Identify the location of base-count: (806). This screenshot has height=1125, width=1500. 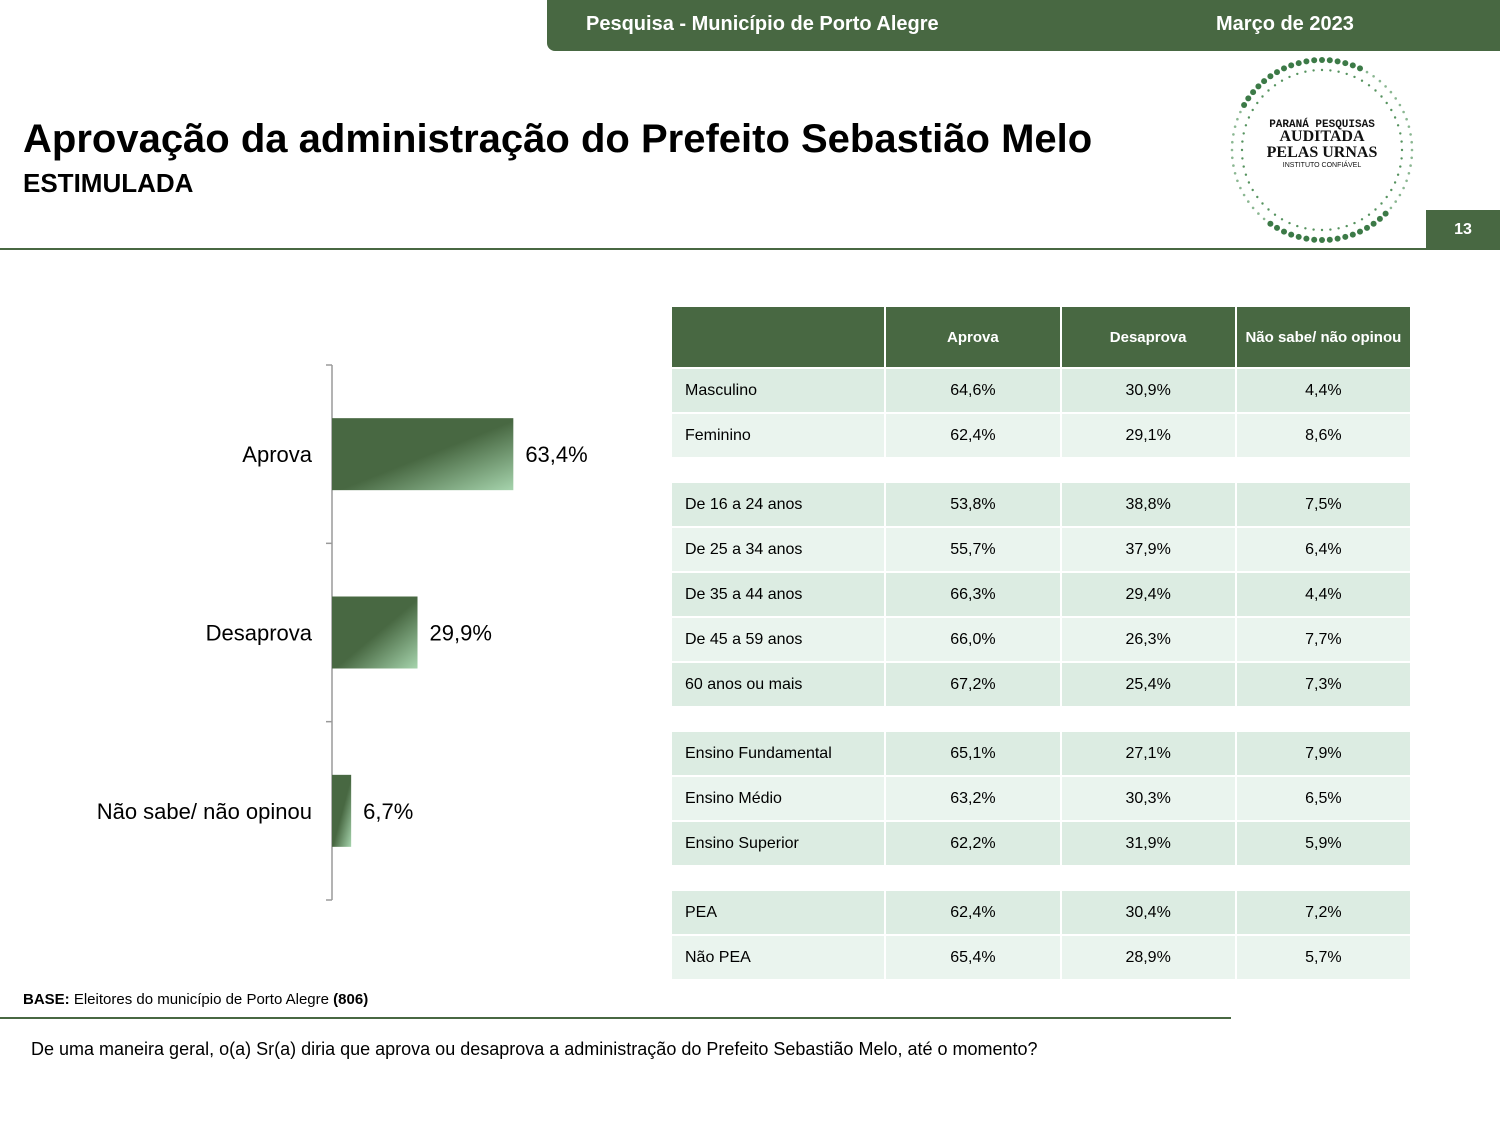
(351, 999).